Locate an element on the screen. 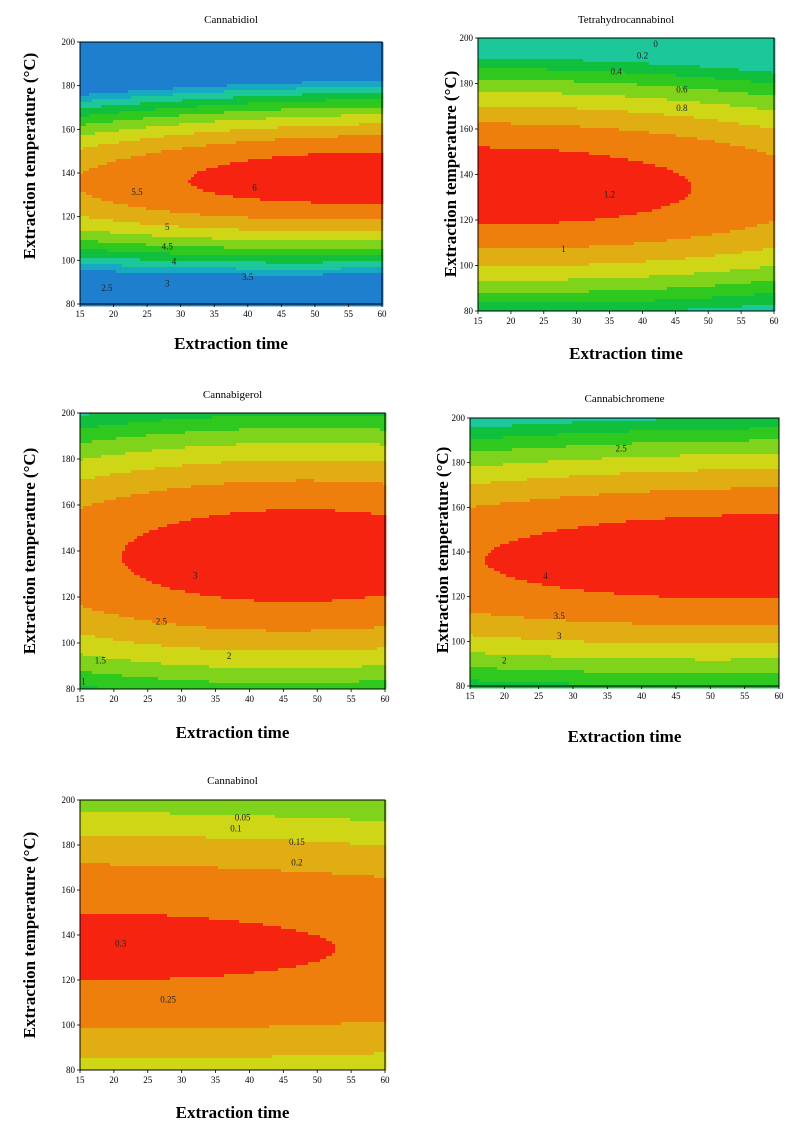 The width and height of the screenshot is (793, 1134). contour-label: 5.5 is located at coordinates (137, 192).